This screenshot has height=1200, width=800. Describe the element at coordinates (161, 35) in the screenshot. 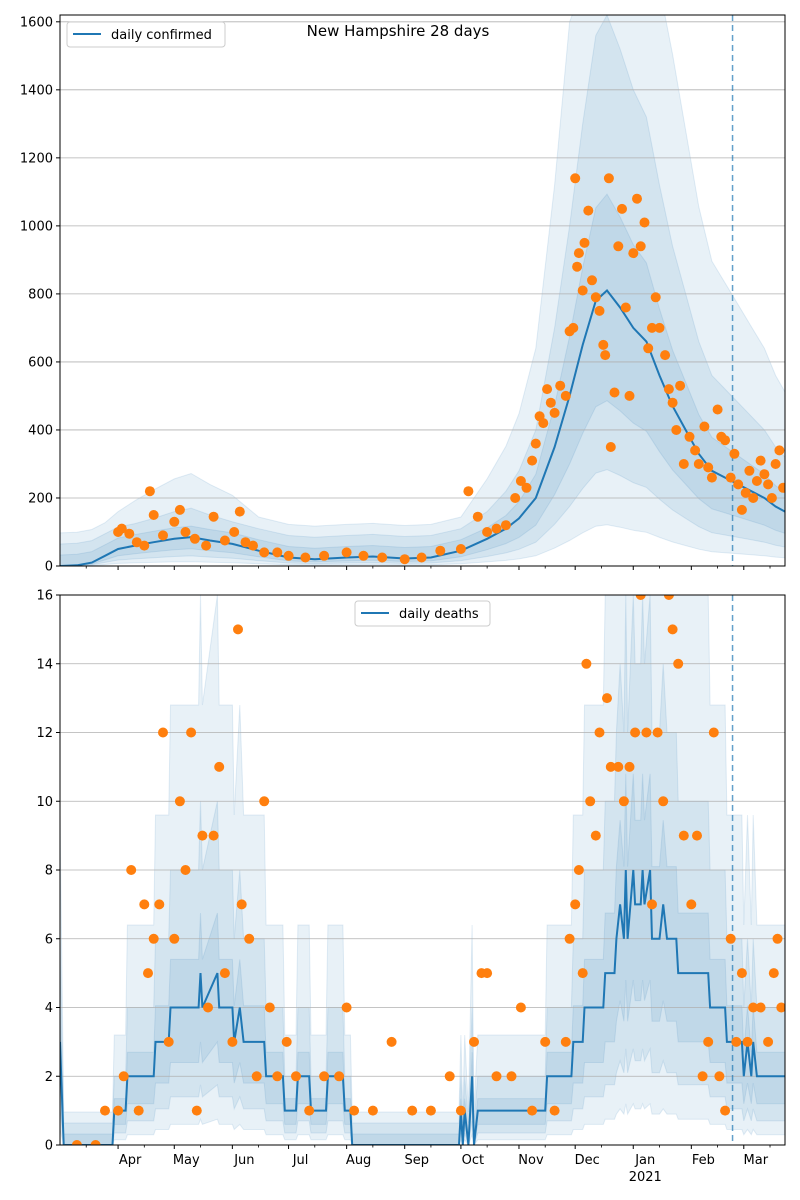

I see `confirmed-legend-label: daily confirmed` at that location.